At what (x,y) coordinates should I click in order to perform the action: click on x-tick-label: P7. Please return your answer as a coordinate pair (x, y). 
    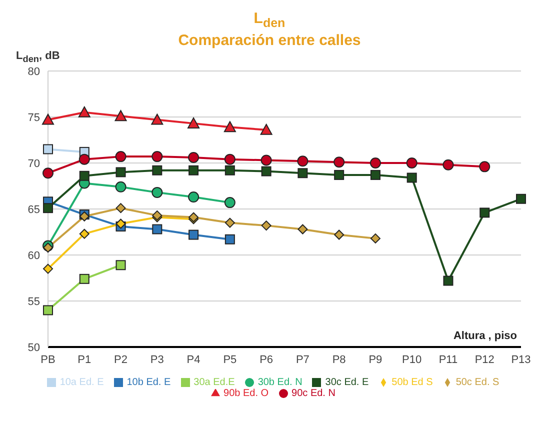
    Looking at the image, I should click on (303, 360).